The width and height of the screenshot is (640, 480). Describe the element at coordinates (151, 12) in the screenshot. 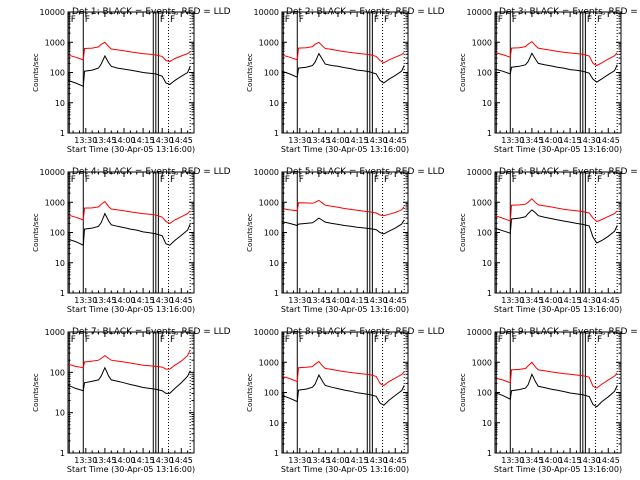

I see `panel-title: Det 1: BLACK = Events, RED = LLD` at that location.